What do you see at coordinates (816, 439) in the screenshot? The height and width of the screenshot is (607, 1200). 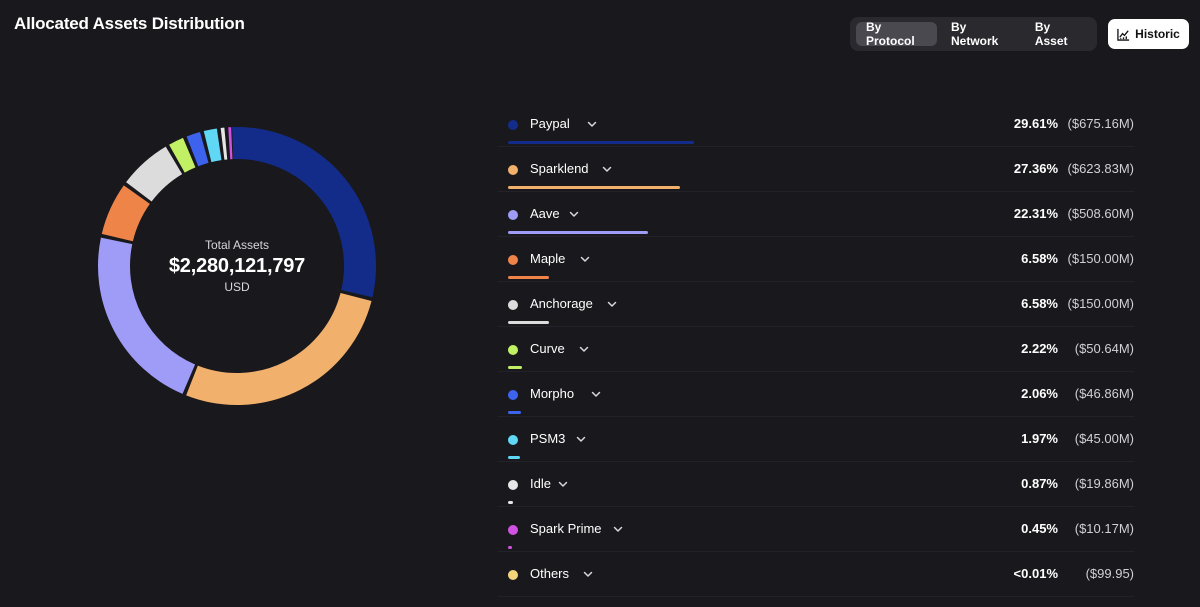 I see `legend-item: PSM3 1.97% ($45.00M)` at bounding box center [816, 439].